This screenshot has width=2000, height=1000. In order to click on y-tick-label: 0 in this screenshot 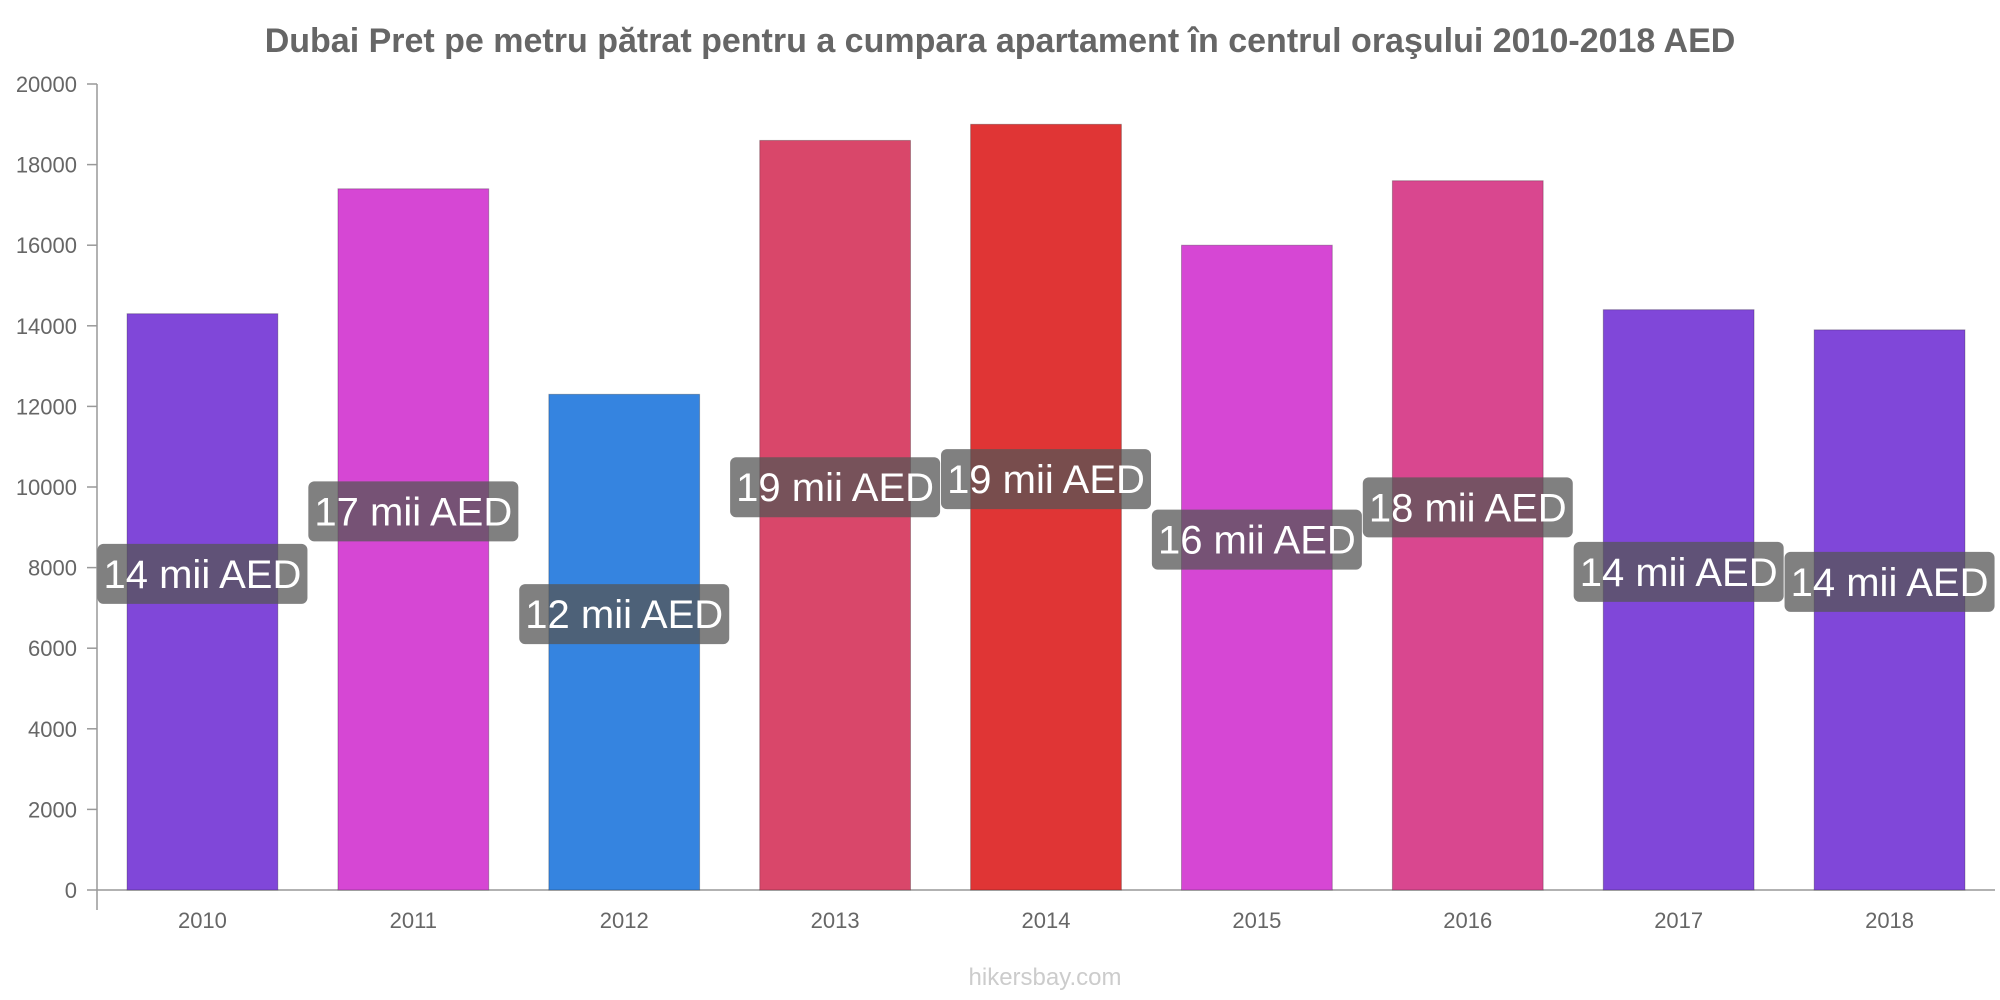, I will do `click(71, 890)`.